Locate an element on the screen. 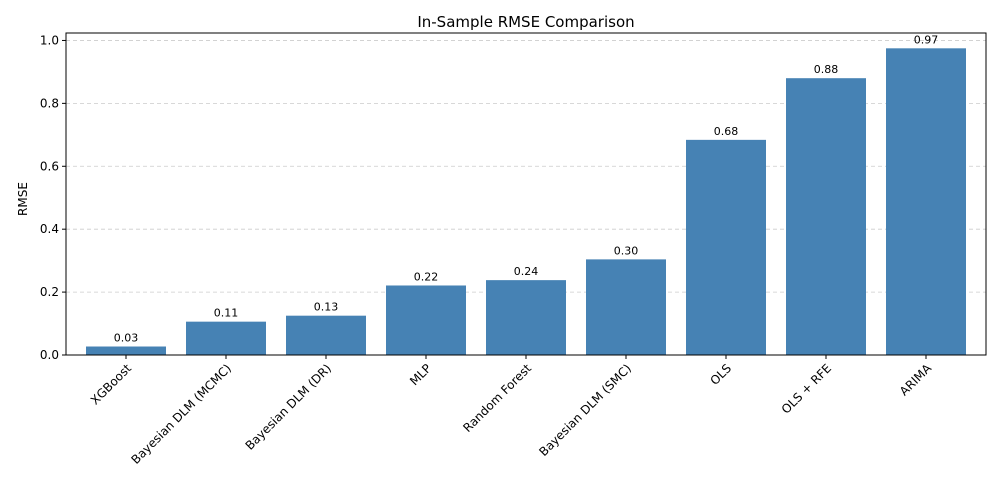 The height and width of the screenshot is (500, 1000). x-tick-label: Bayesian DLM (DR) is located at coordinates (289, 407).